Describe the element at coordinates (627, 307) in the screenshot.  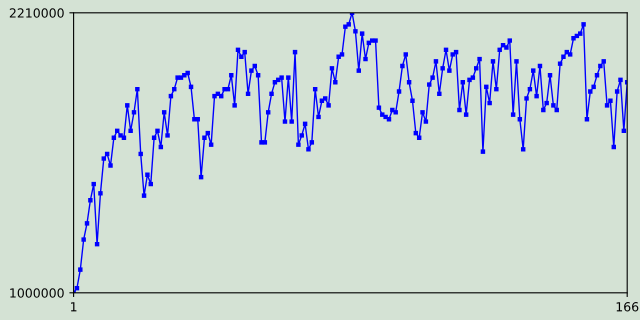
I see `x-tick-label: 166` at that location.